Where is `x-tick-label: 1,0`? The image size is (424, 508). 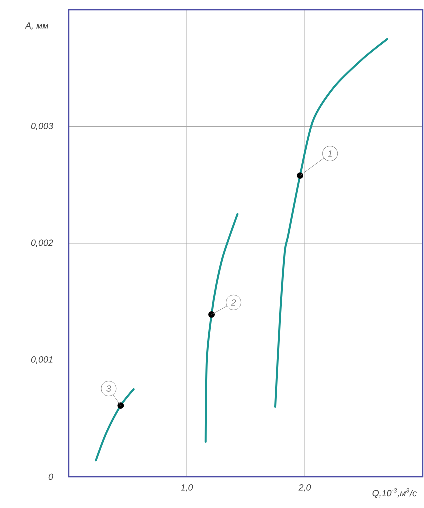
x-tick-label: 1,0 is located at coordinates (187, 488).